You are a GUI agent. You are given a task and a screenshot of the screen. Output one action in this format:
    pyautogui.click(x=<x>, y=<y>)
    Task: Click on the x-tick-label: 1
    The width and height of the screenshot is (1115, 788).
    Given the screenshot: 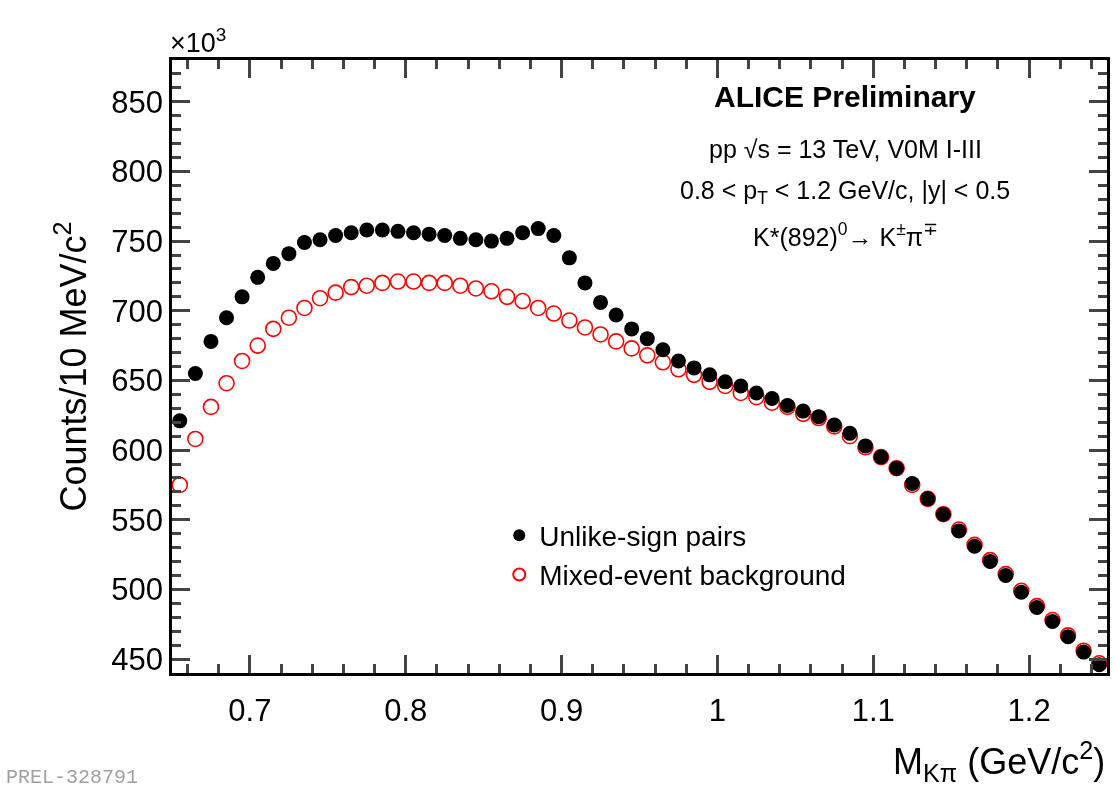 What is the action you would take?
    pyautogui.click(x=717, y=710)
    